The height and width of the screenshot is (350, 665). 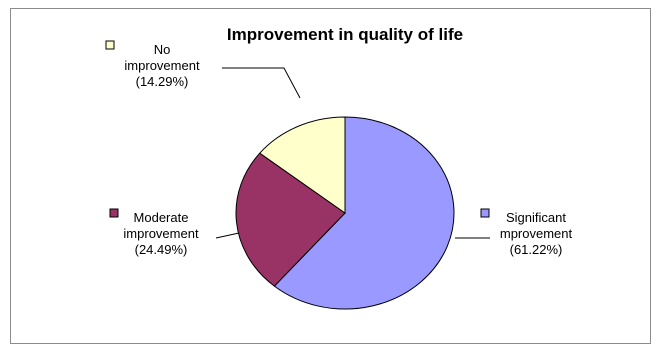 I want to click on leader-line-no, so click(x=261, y=83).